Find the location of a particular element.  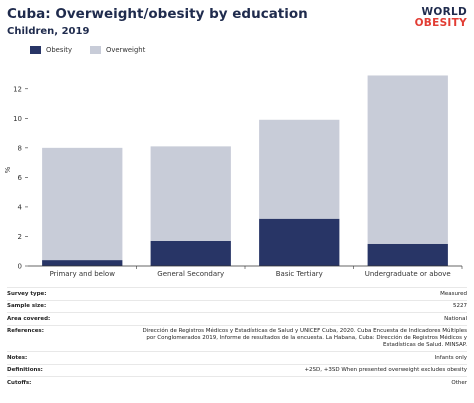

meta-key-references: References: is located at coordinates (25, 331).